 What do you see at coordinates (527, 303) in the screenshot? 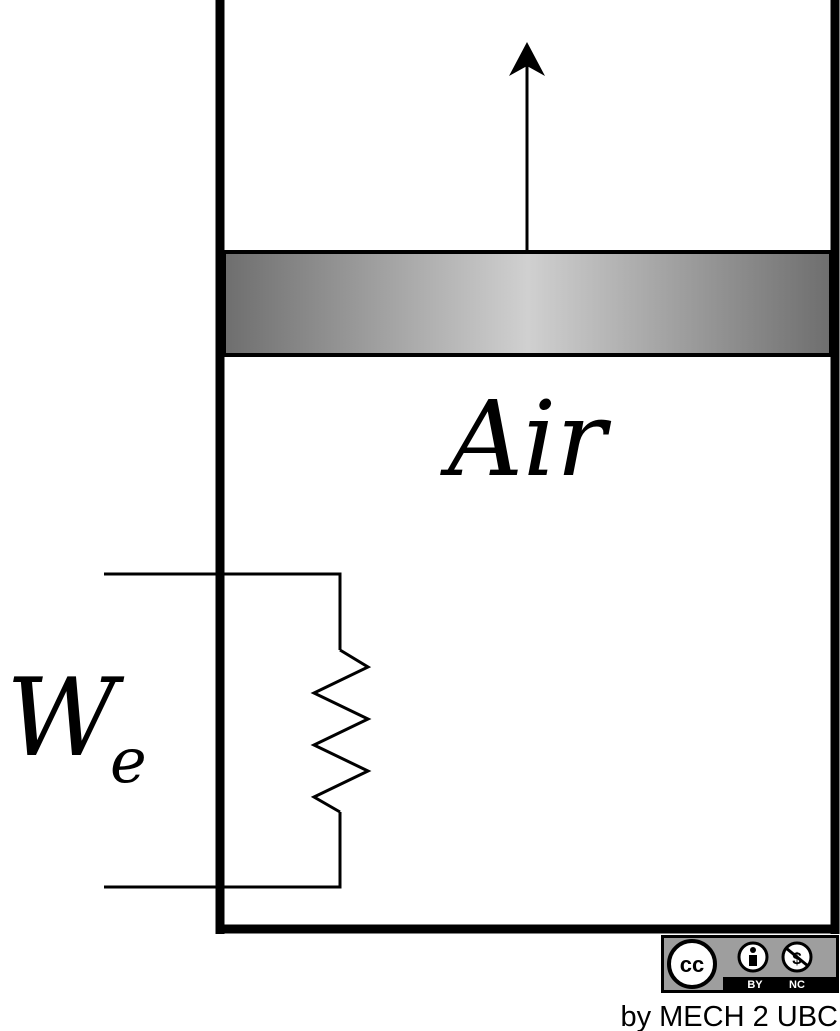
I see `piston` at bounding box center [527, 303].